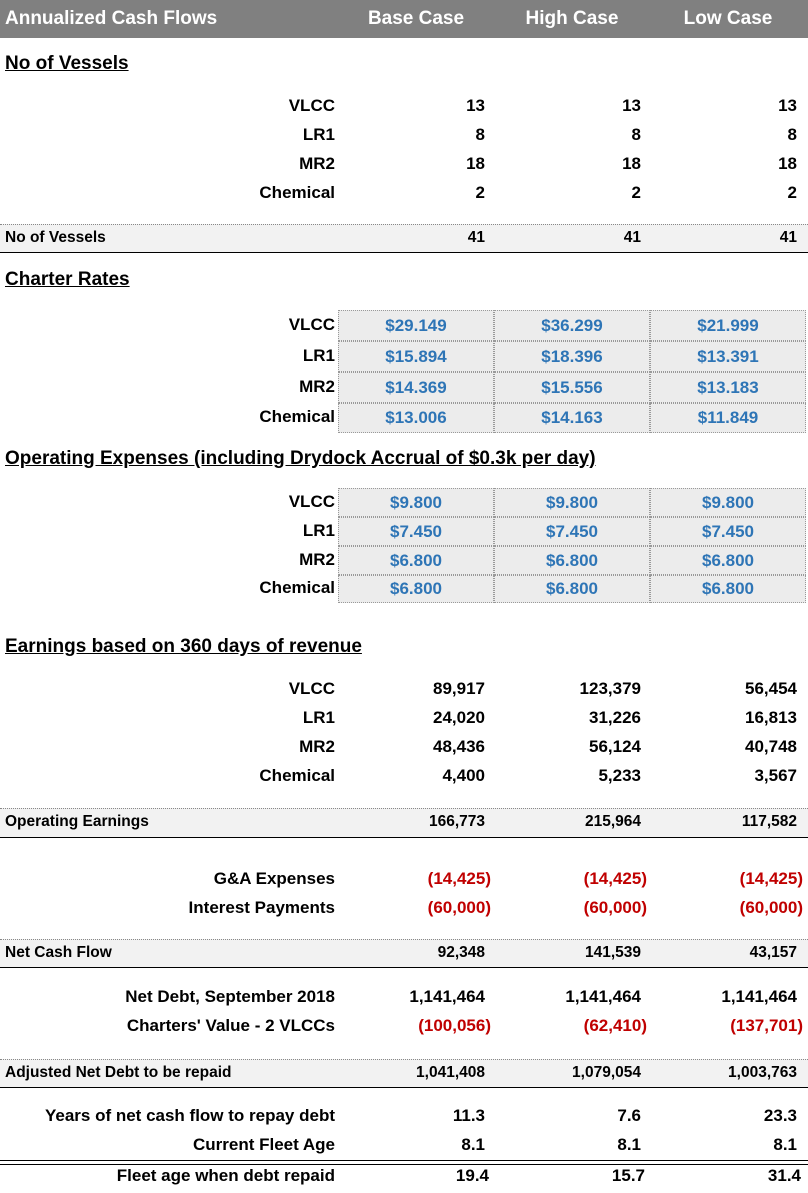 The height and width of the screenshot is (1193, 808). I want to click on input-cell: $13.006, so click(416, 418).